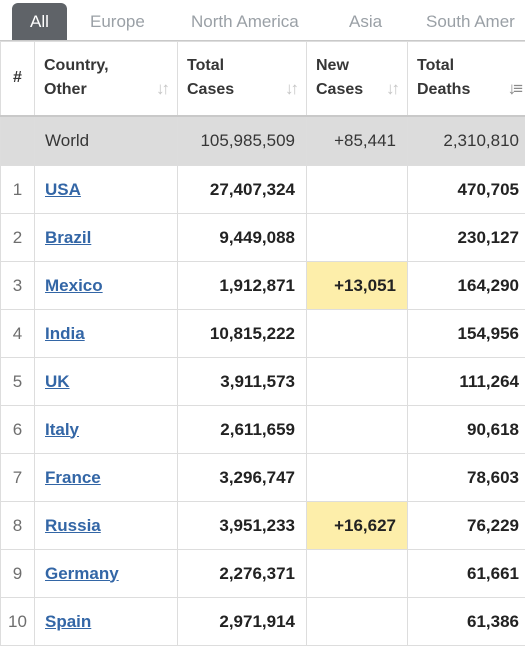 This screenshot has width=525, height=647. I want to click on total-cases-cell: 2,276,371, so click(242, 573).